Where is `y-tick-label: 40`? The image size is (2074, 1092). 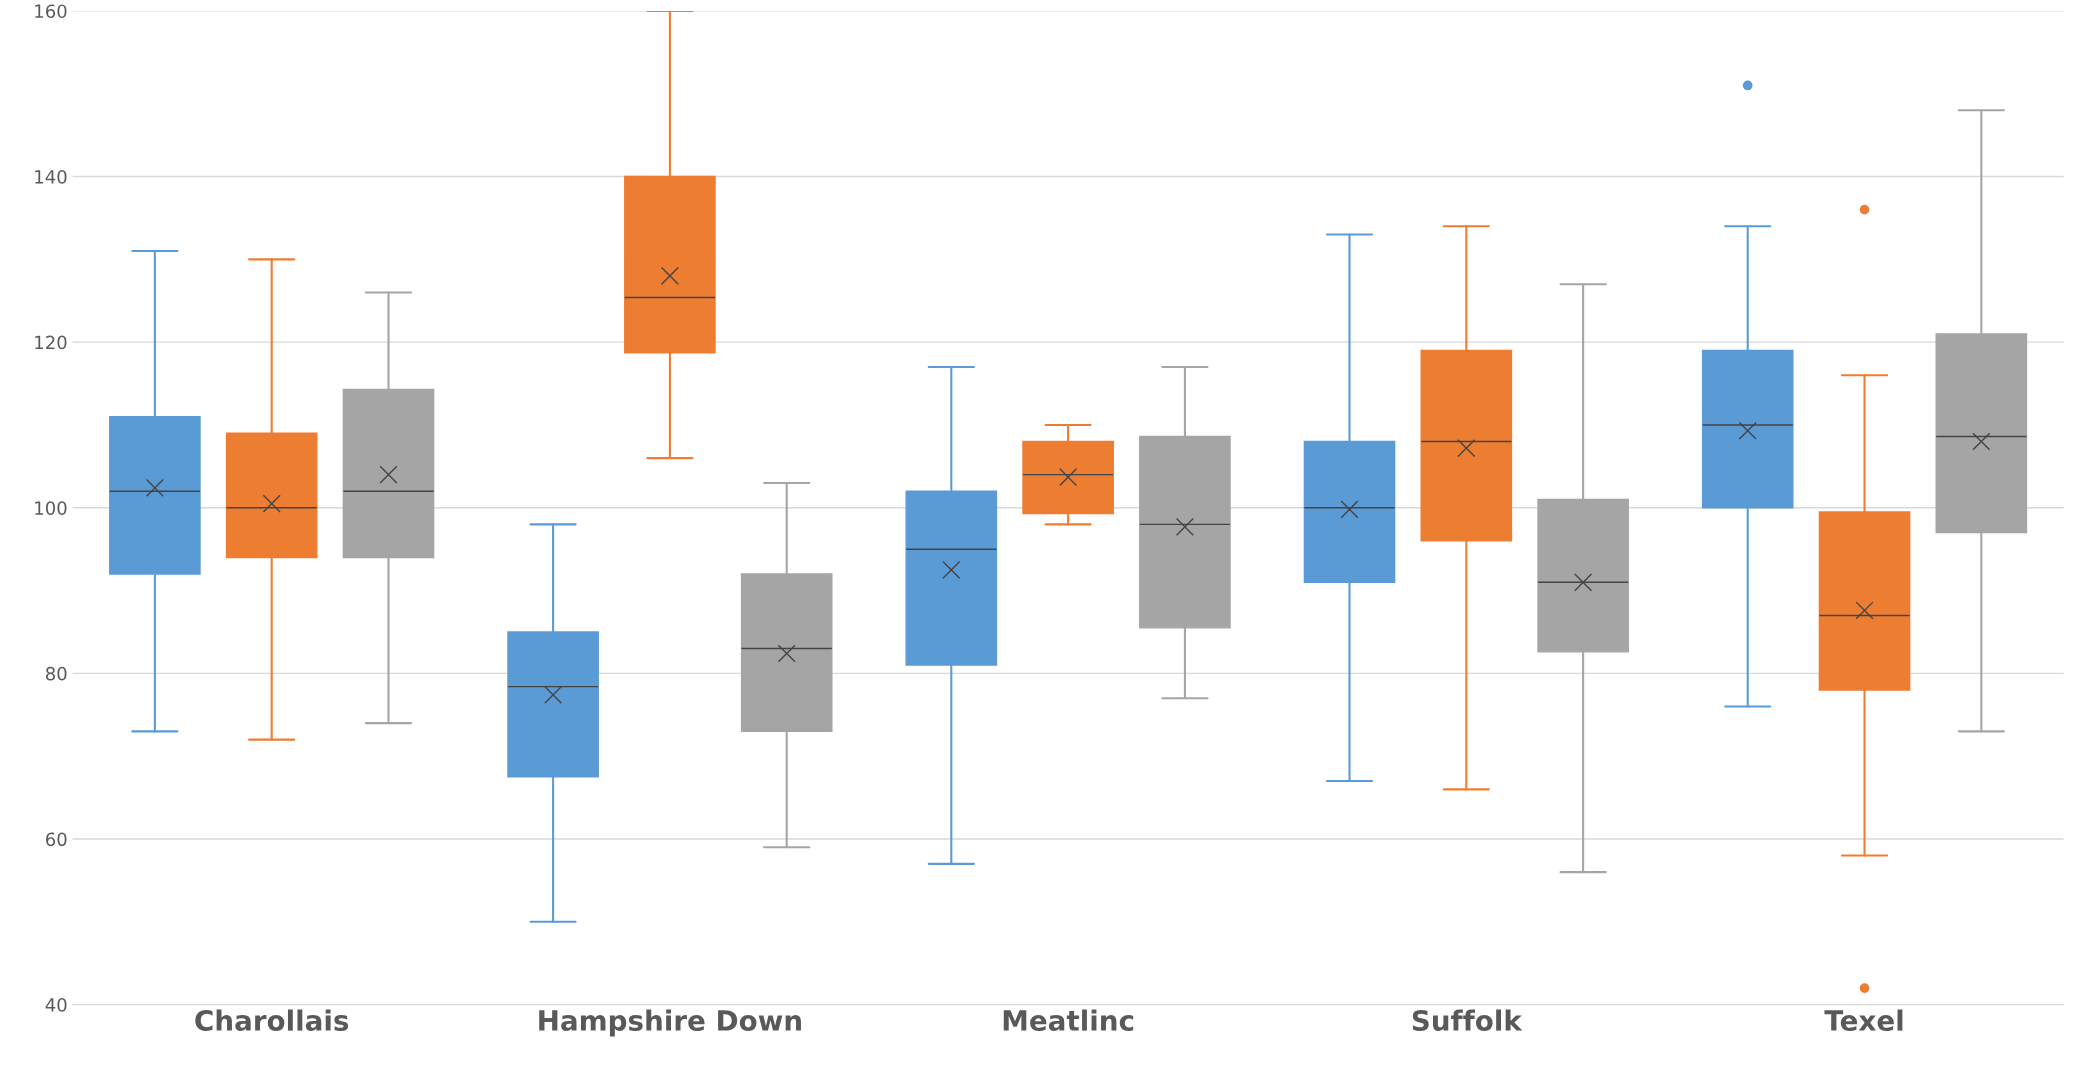
y-tick-label: 40 is located at coordinates (56, 1005).